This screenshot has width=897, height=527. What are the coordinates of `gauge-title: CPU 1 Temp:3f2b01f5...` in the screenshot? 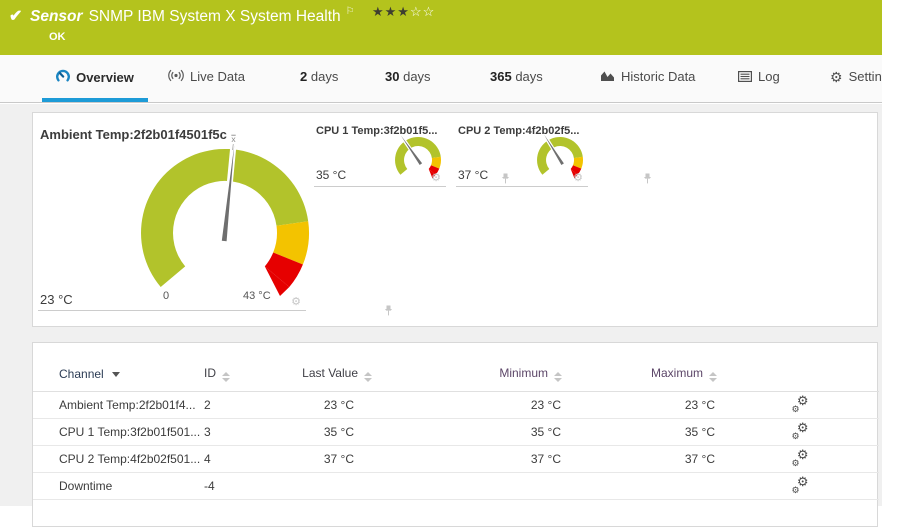 It's located at (377, 131).